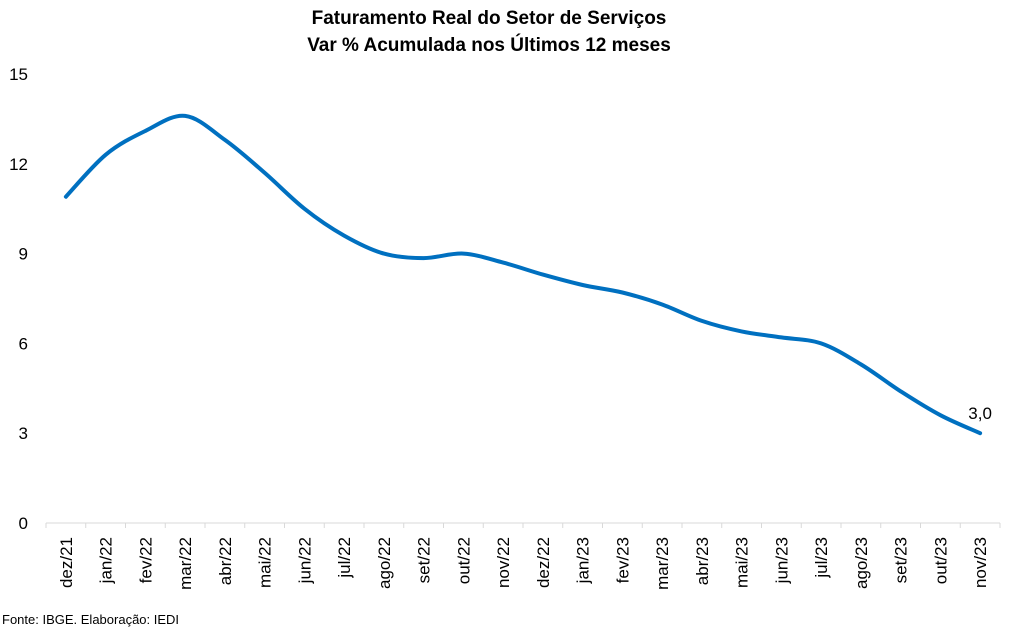 This screenshot has height=632, width=1013. What do you see at coordinates (23, 254) in the screenshot?
I see `y-tick-label: 9` at bounding box center [23, 254].